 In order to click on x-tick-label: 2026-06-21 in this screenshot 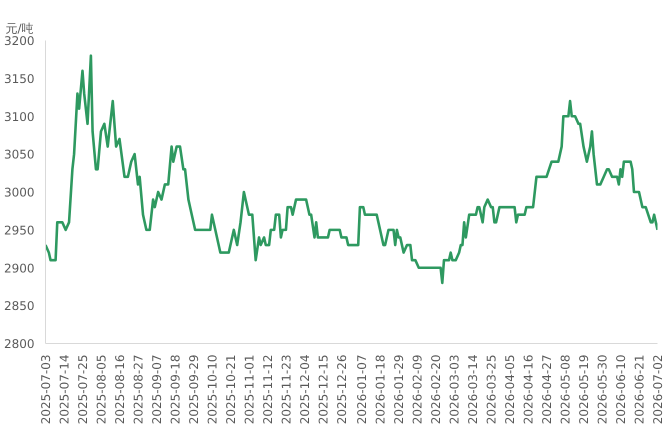, I will do `click(639, 389)`.